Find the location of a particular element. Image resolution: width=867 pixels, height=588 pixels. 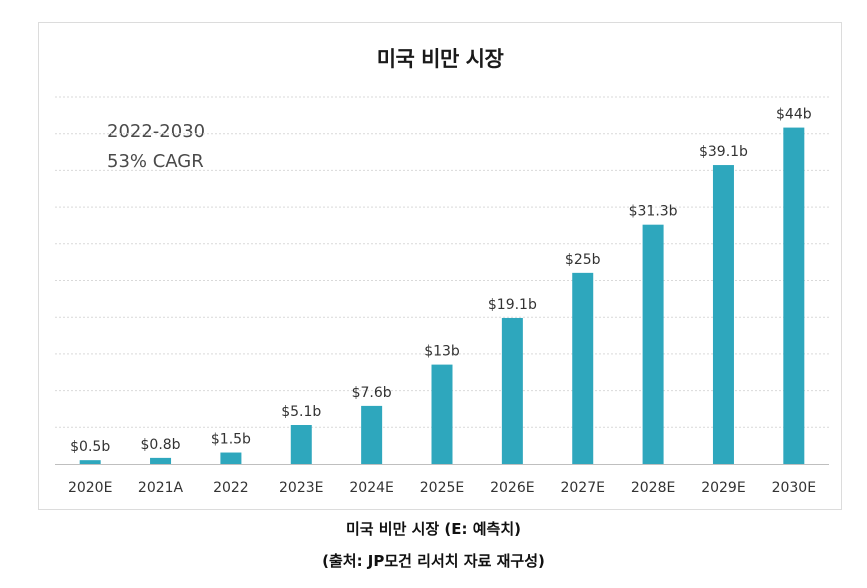

x-tick-label: 2020E is located at coordinates (90, 488).